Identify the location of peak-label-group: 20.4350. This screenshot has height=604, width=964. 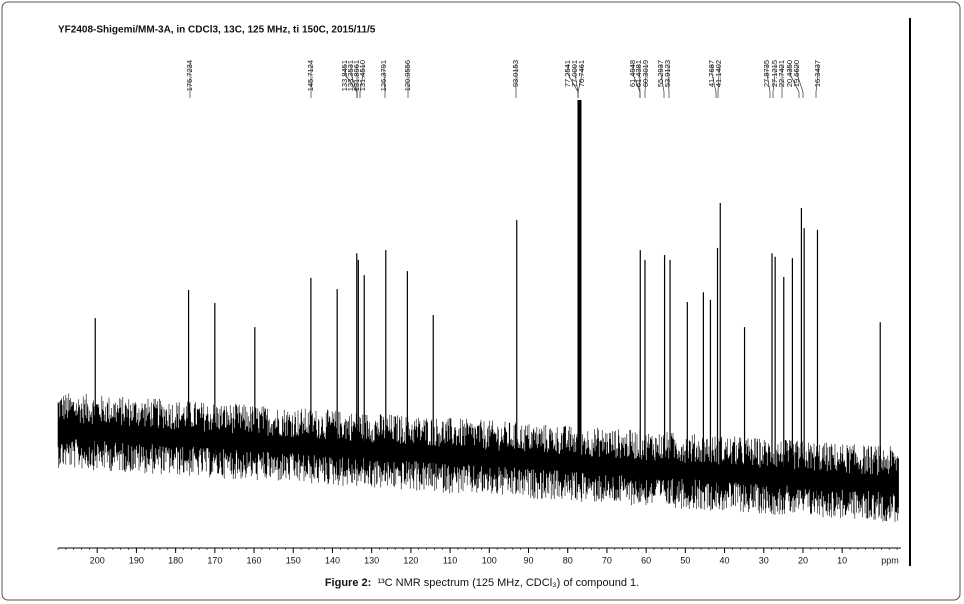
(792, 79).